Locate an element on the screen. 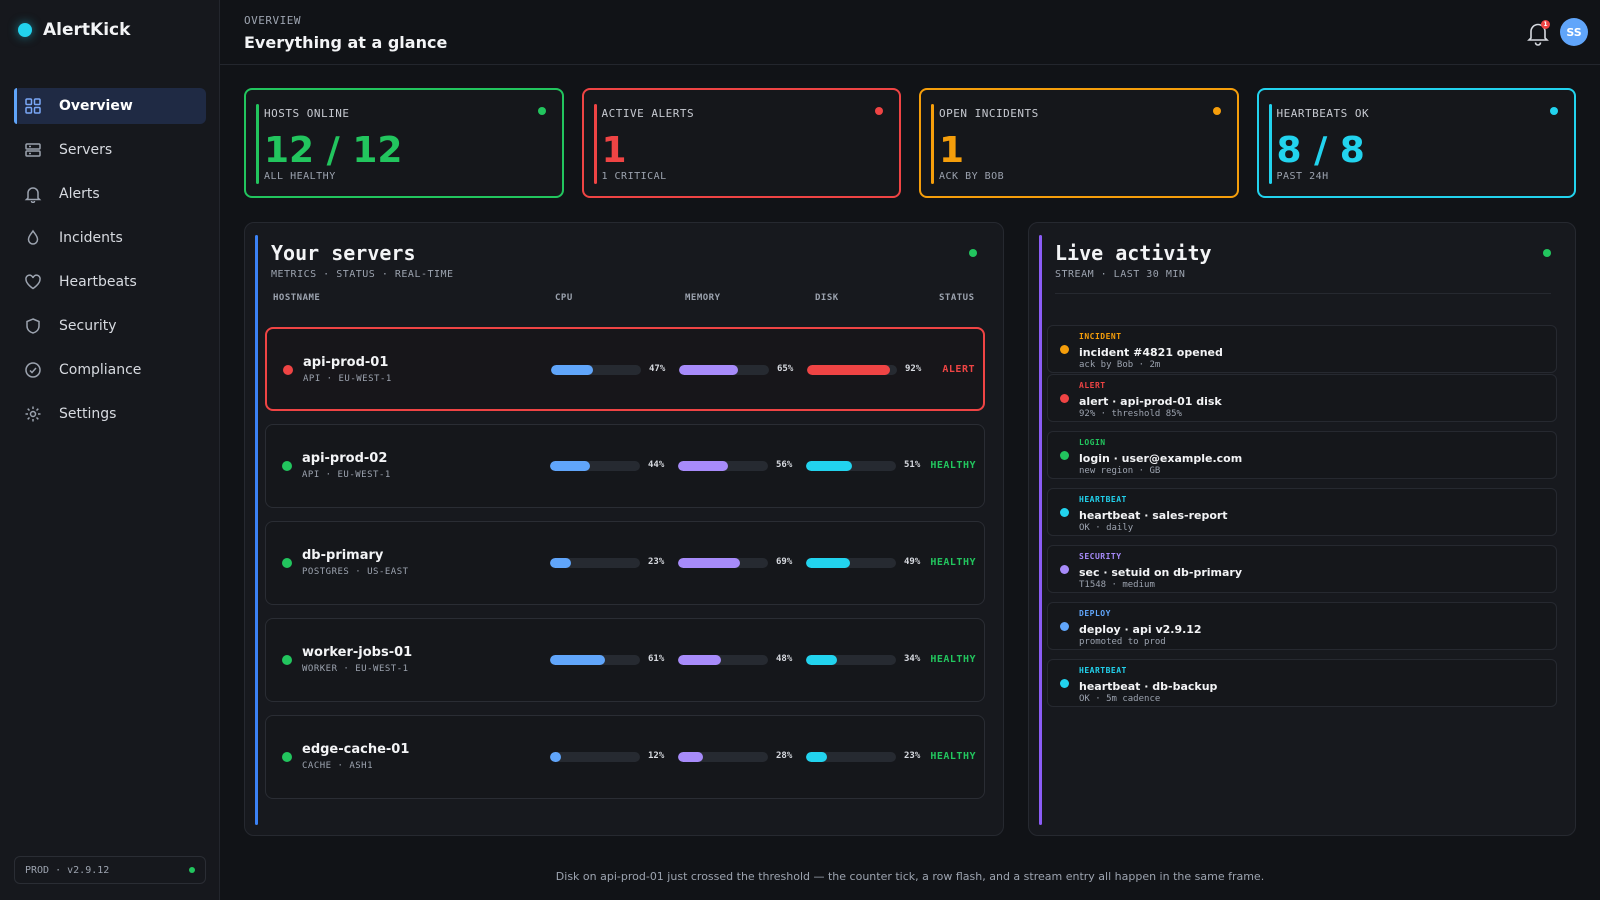 This screenshot has height=900, width=1600. sidebar-item-overview: Overview is located at coordinates (110, 106).